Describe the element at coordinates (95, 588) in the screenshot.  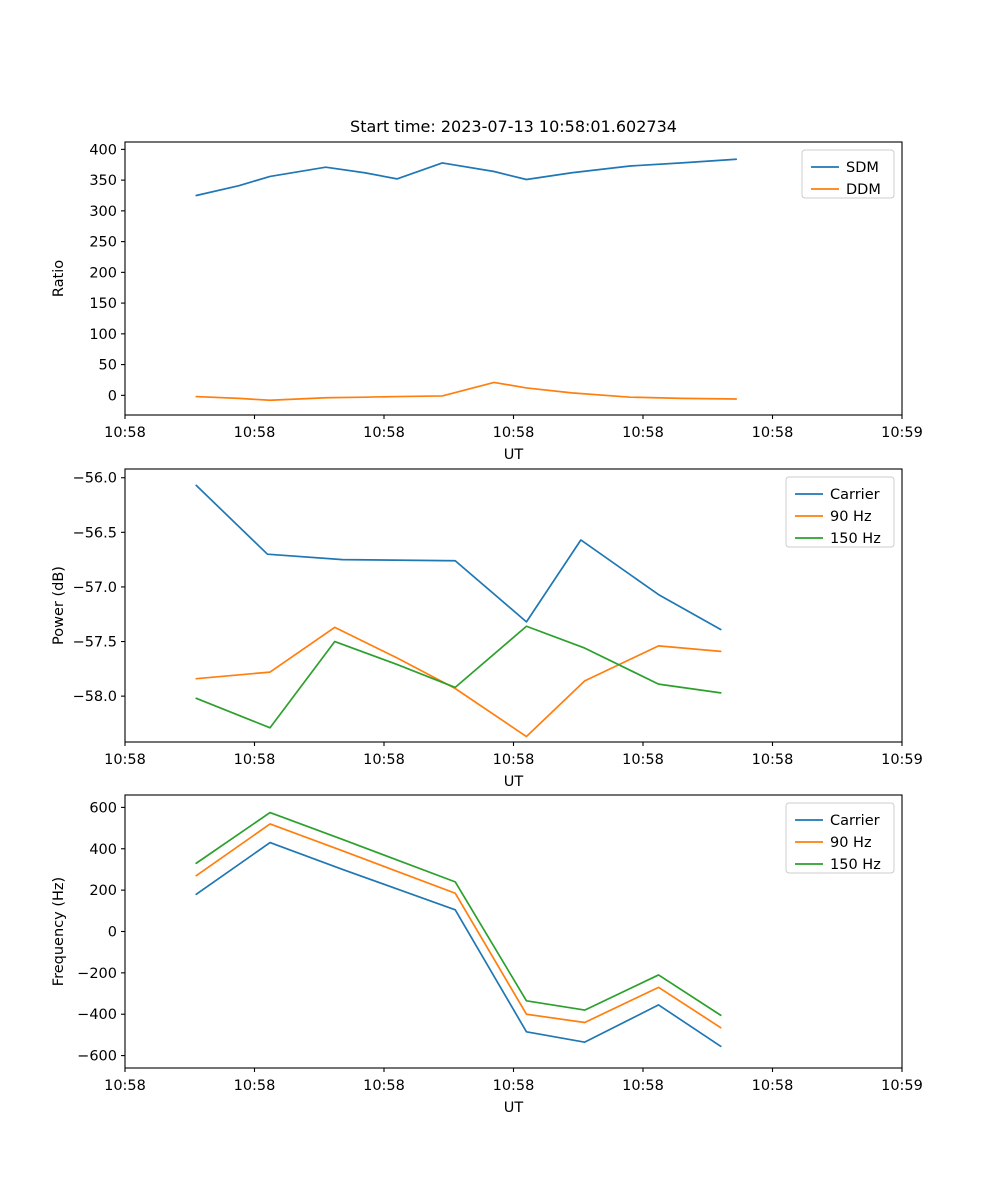
I see `y-tick-label: −57.0` at that location.